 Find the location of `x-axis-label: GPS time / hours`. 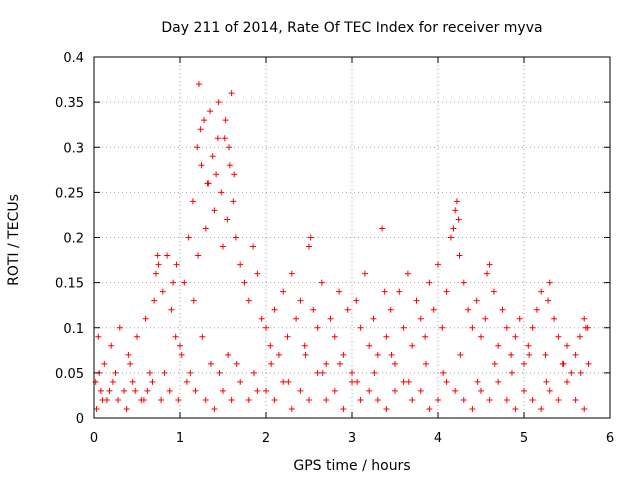

x-axis-label: GPS time / hours is located at coordinates (351, 466).